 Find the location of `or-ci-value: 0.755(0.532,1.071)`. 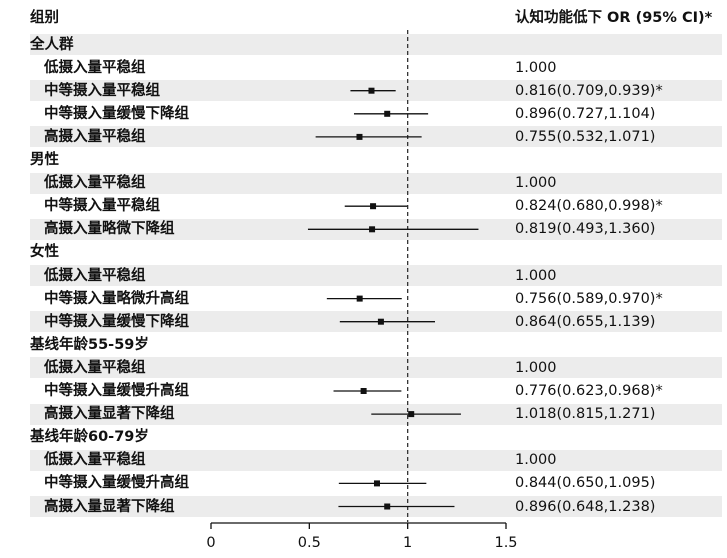

or-ci-value: 0.755(0.532,1.071) is located at coordinates (585, 136).